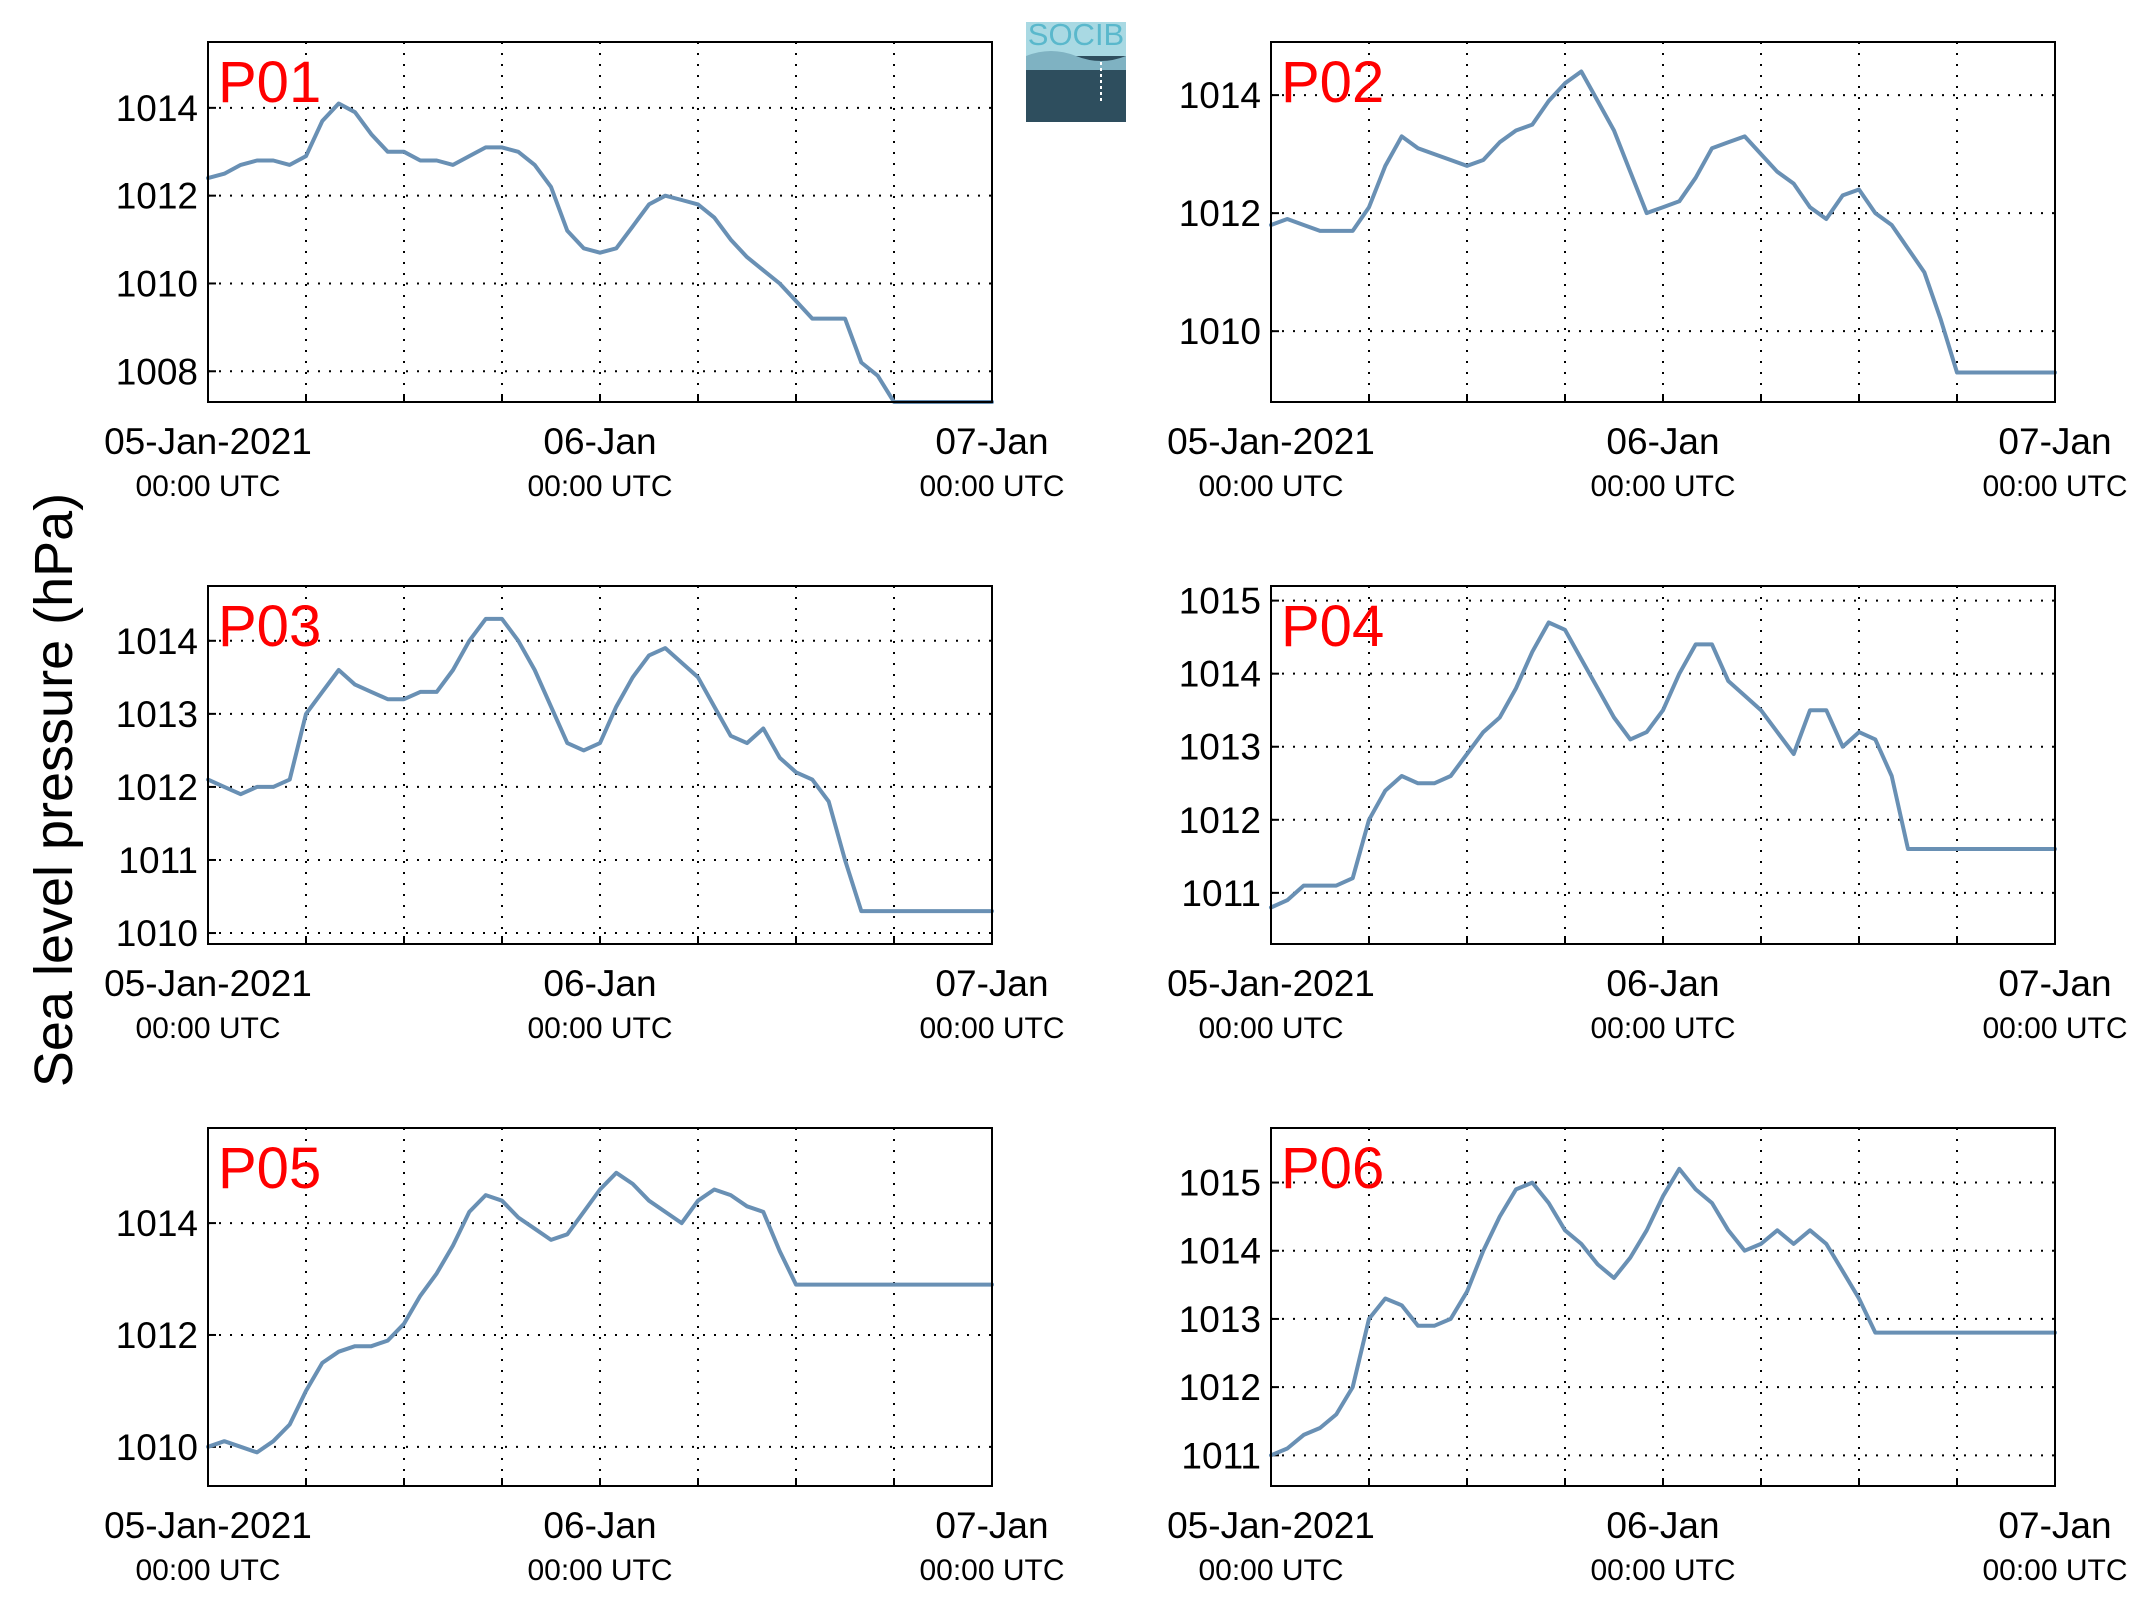 Image resolution: width=2138 pixels, height=1608 pixels. I want to click on logo-sky, so click(1076, 39).